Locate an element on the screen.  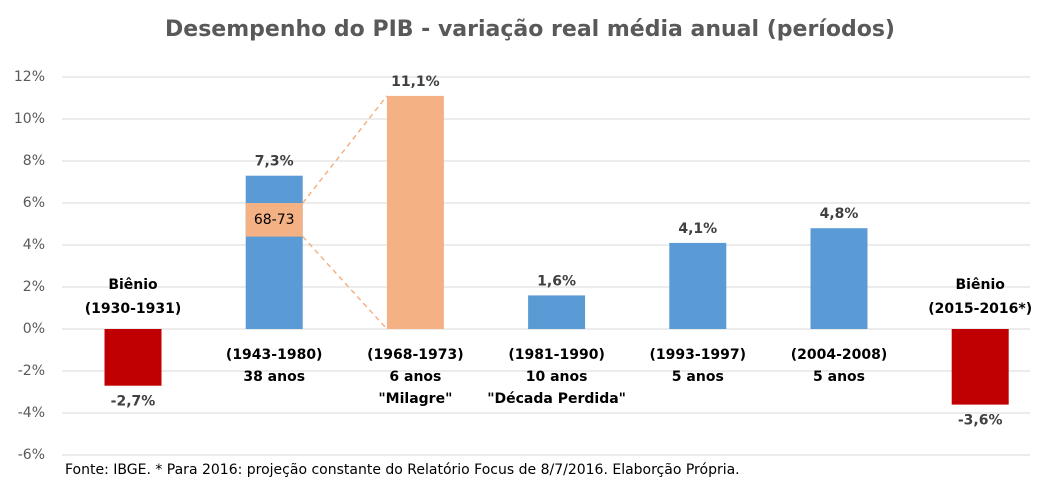
category-label: (1981-1990) is located at coordinates (556, 355).